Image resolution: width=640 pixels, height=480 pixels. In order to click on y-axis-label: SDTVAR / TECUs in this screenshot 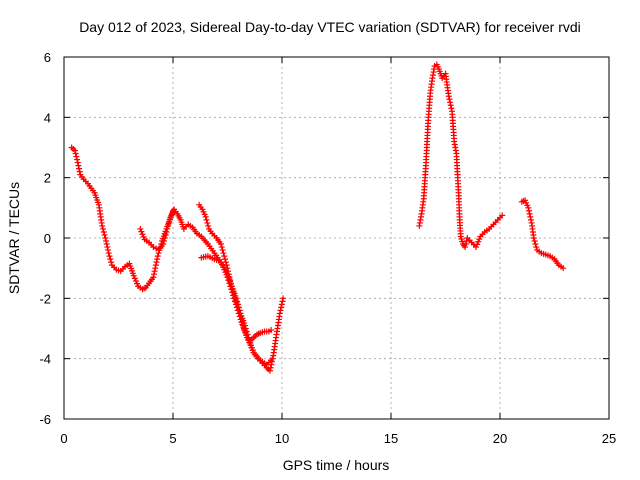, I will do `click(14, 238)`.